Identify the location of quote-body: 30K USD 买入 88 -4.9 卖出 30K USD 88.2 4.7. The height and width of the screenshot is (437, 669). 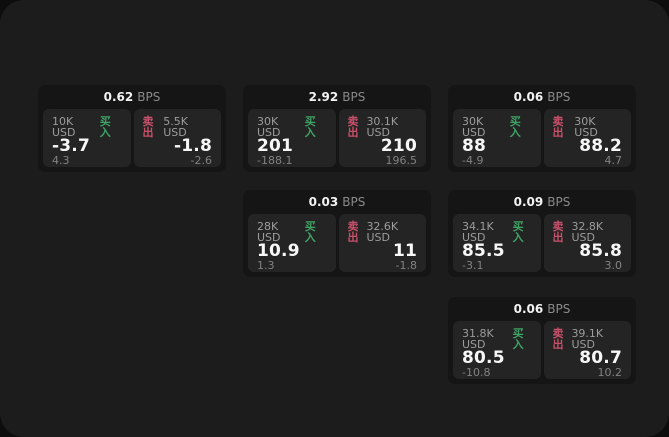
(542, 138).